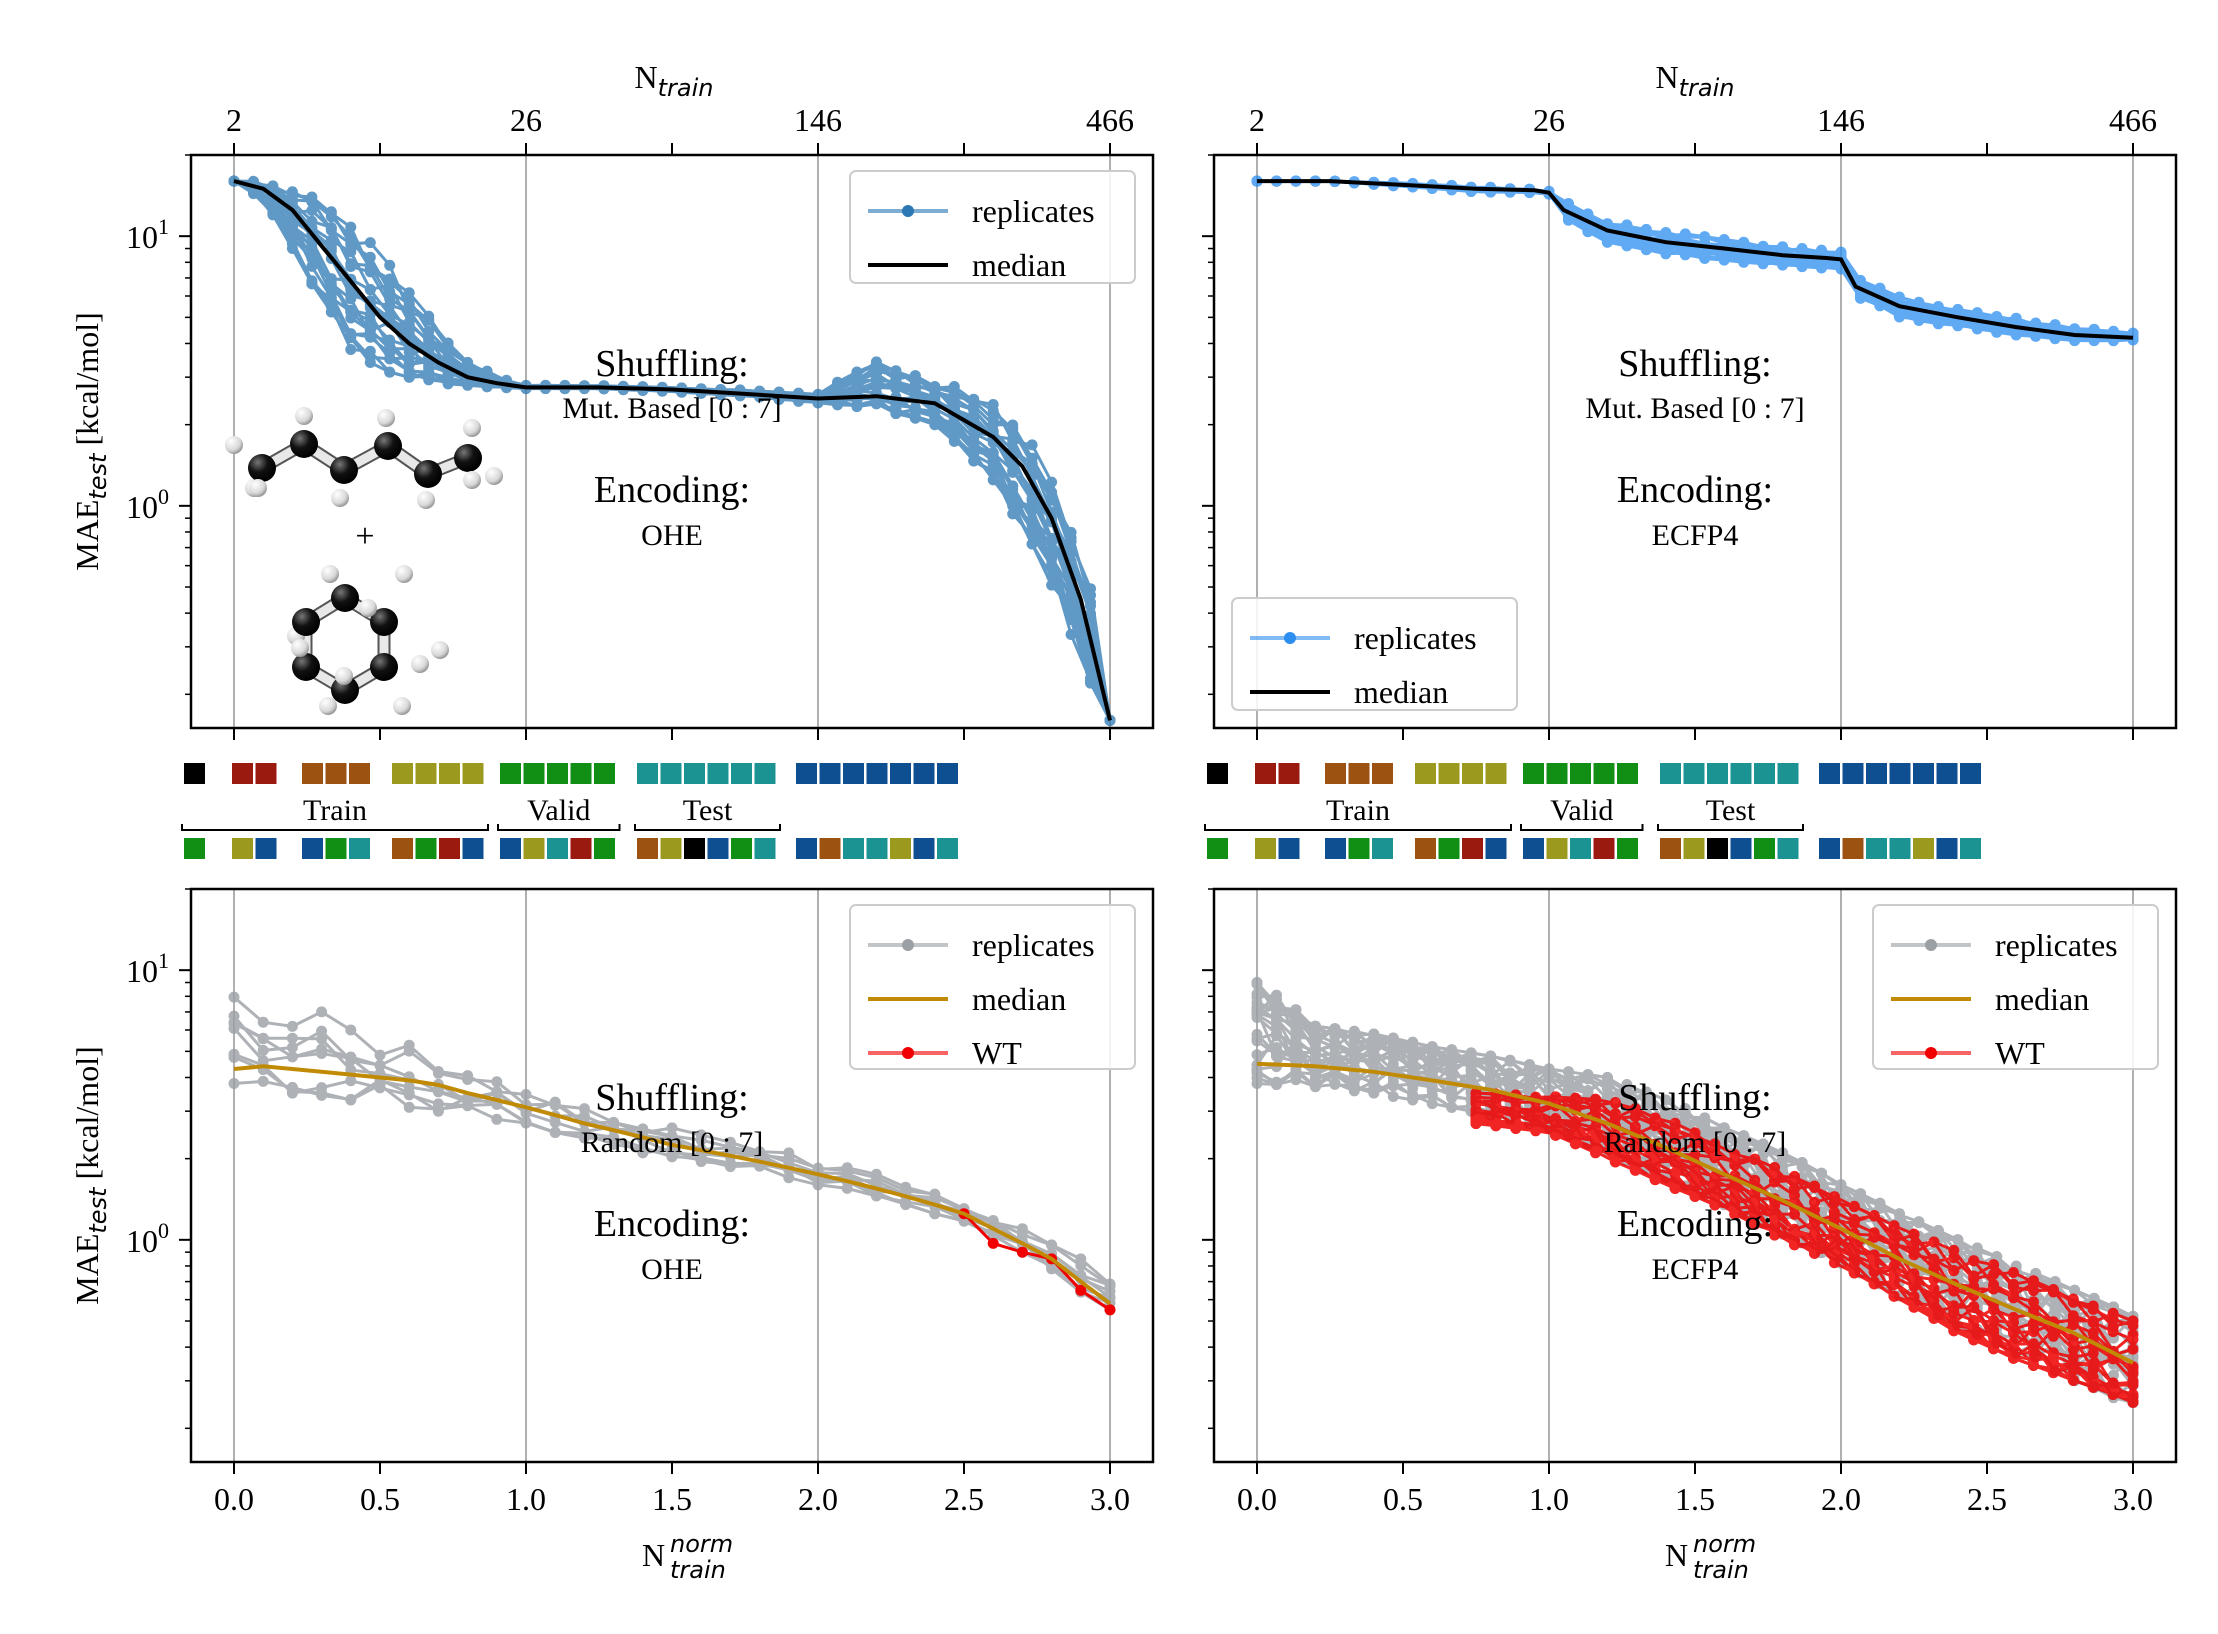  I want to click on group-label: Test, so click(708, 810).